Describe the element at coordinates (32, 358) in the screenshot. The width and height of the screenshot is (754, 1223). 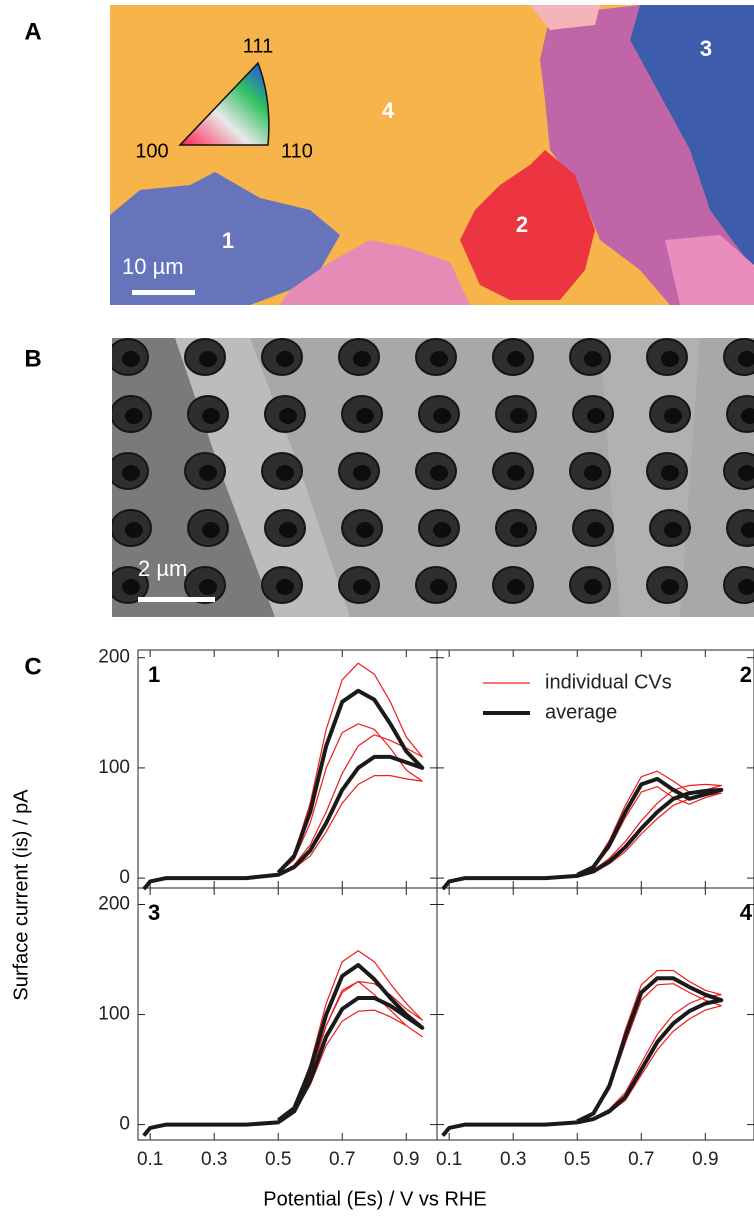
I see `panel-label: B` at that location.